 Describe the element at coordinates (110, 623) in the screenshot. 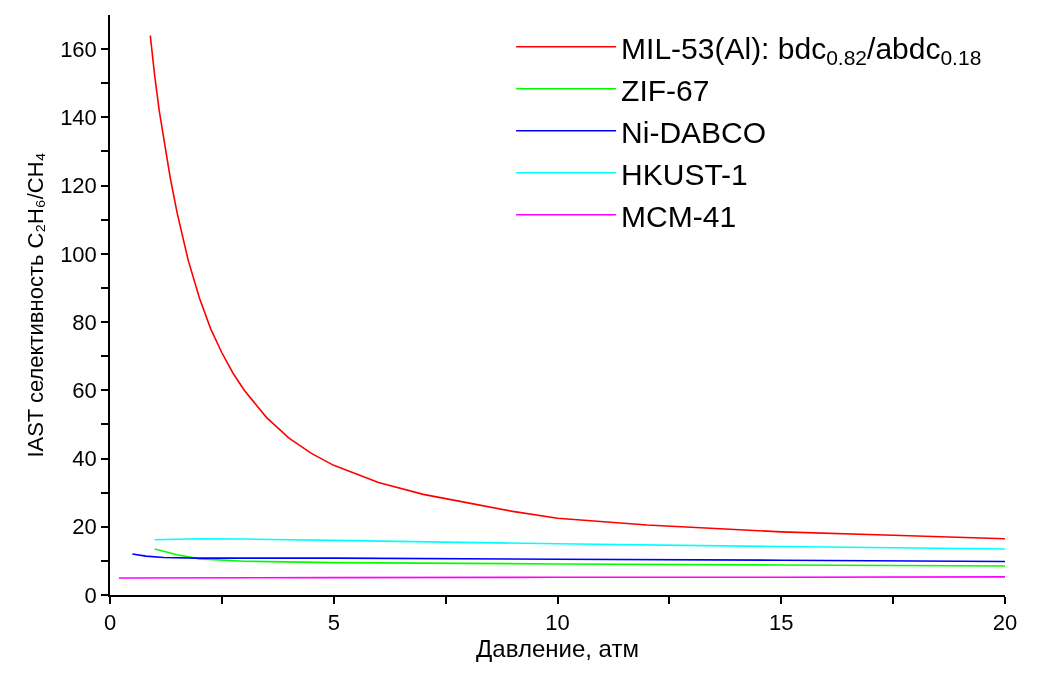

I see `x-tick-label: 0` at that location.